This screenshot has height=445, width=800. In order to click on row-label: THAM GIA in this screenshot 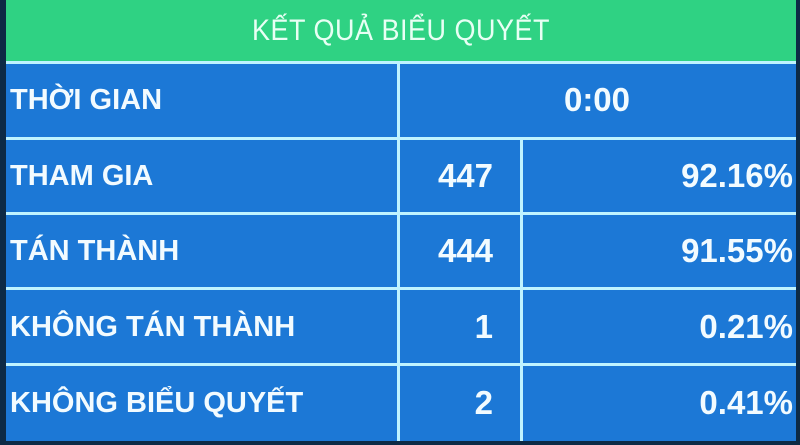, I will do `click(82, 175)`.